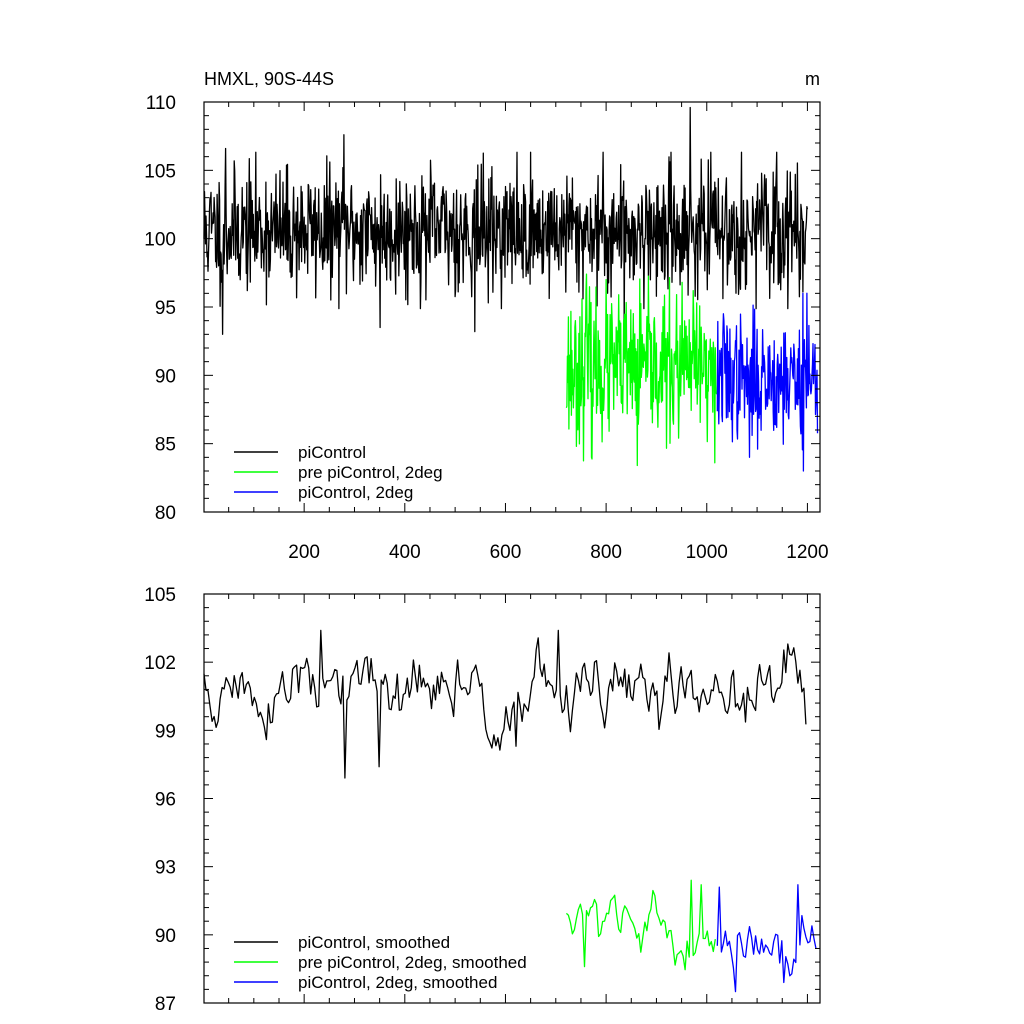 The height and width of the screenshot is (1024, 1024). What do you see at coordinates (506, 552) in the screenshot?
I see `x-tick-label: 600` at bounding box center [506, 552].